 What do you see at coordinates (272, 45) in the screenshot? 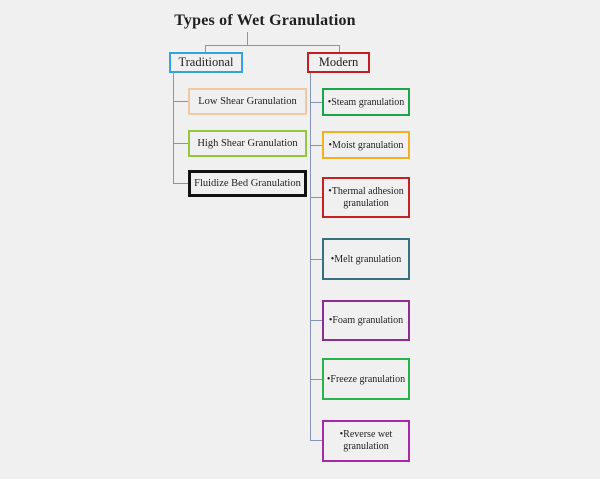
I see `connector-top-horizontal` at bounding box center [272, 45].